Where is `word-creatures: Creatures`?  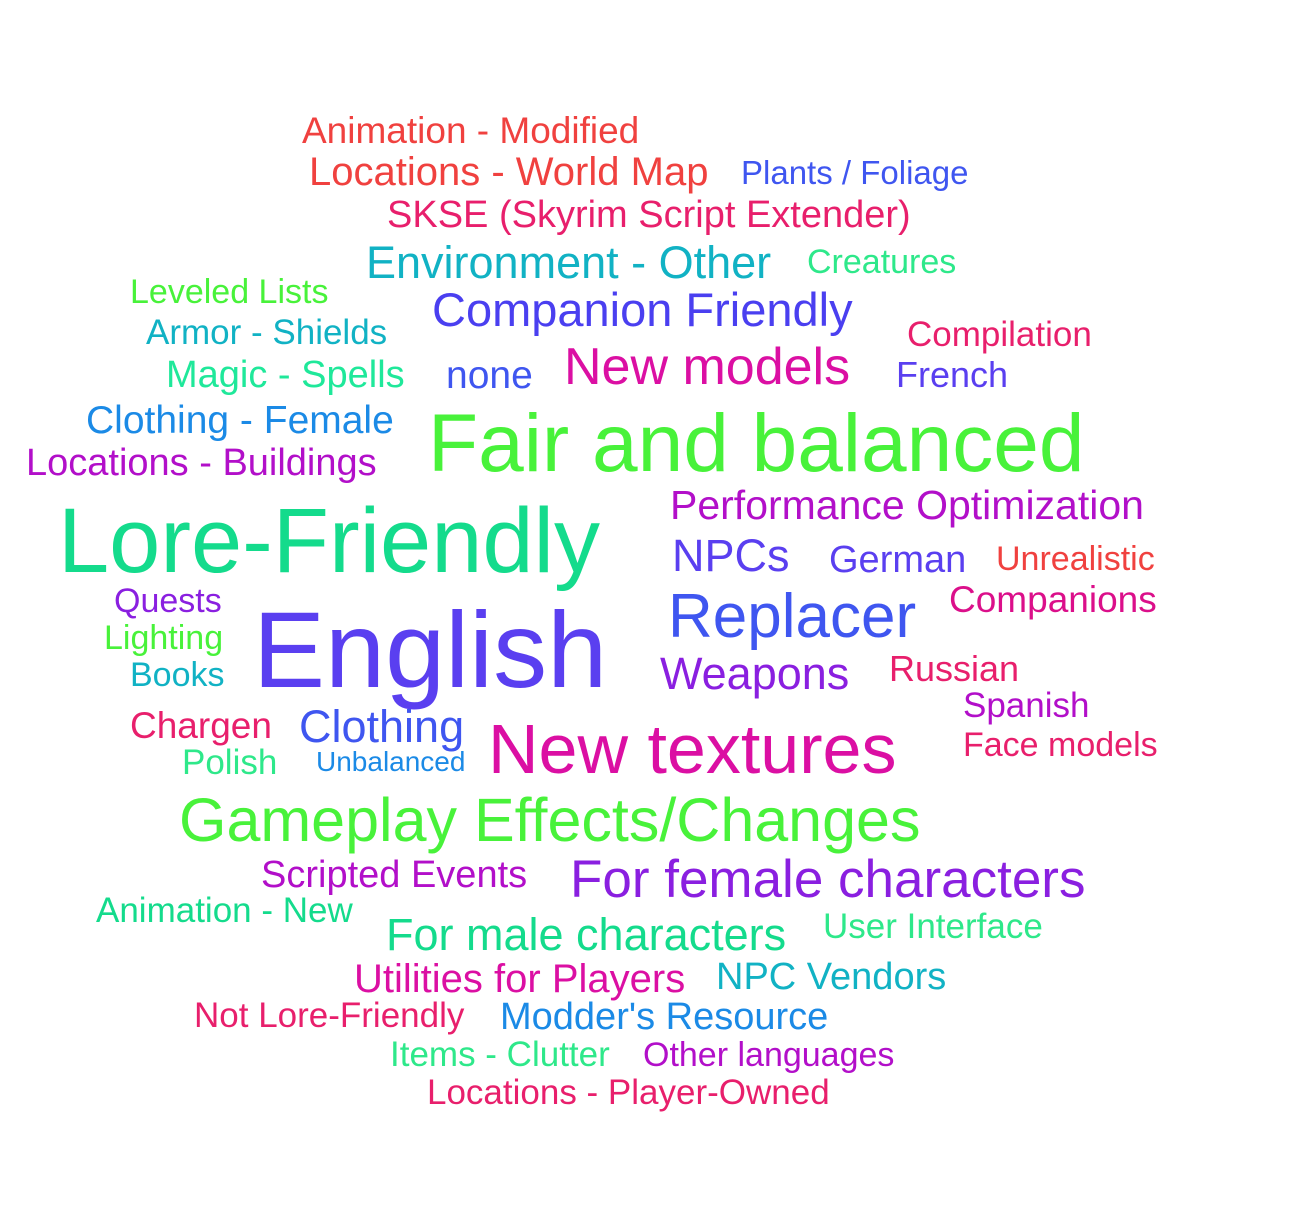 word-creatures: Creatures is located at coordinates (882, 262).